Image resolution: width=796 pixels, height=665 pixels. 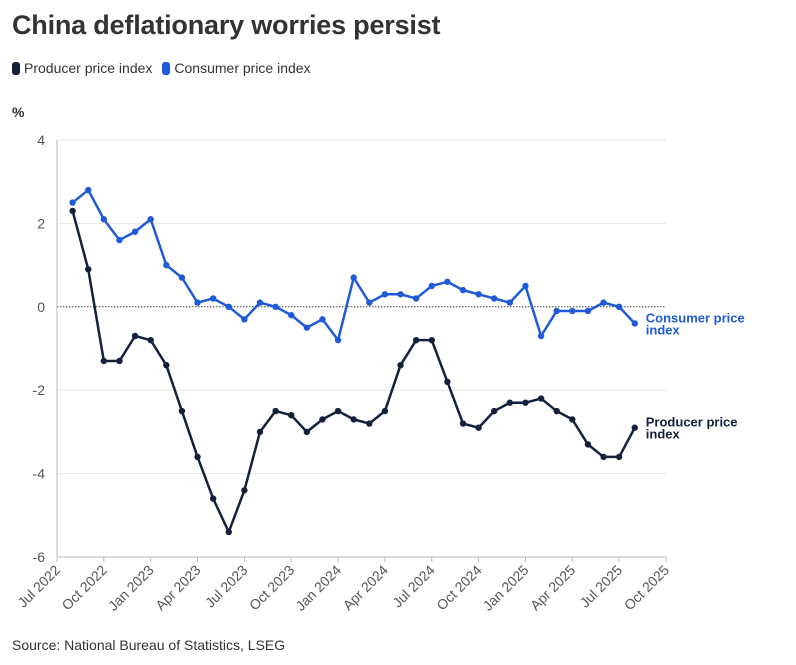 What do you see at coordinates (88, 68) in the screenshot?
I see `legend-label-ppi: Producer price index` at bounding box center [88, 68].